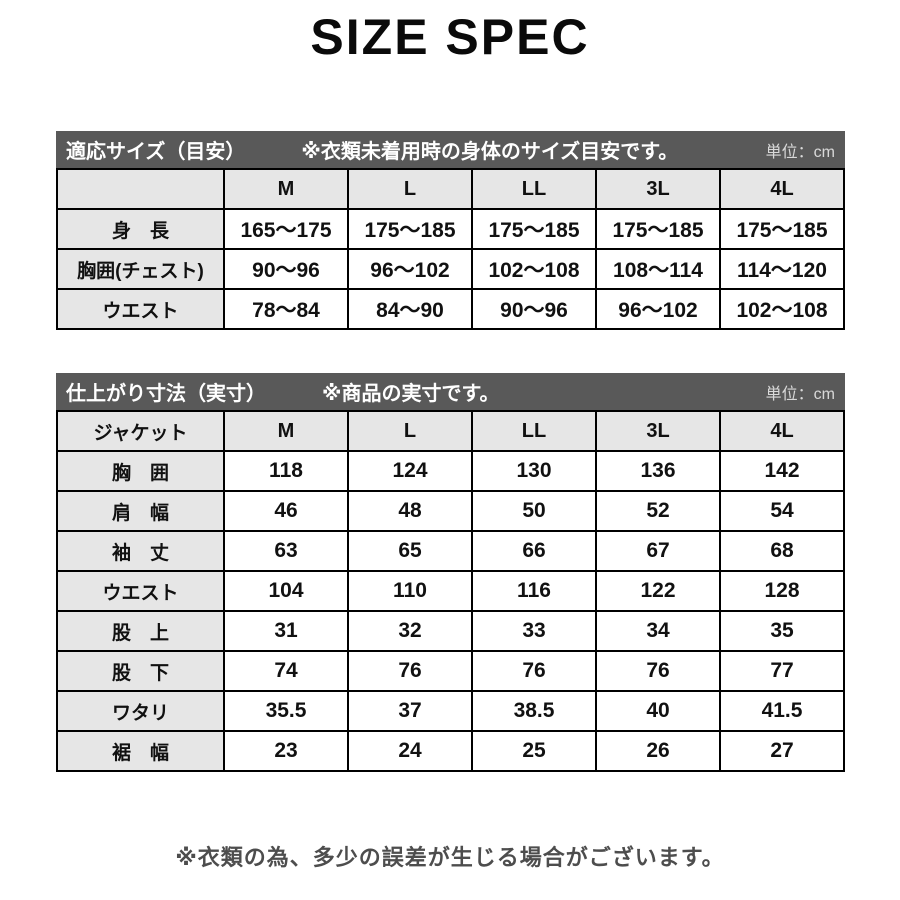 This screenshot has height=900, width=900. Describe the element at coordinates (286, 551) in the screenshot. I see `value-cell: 63` at that location.